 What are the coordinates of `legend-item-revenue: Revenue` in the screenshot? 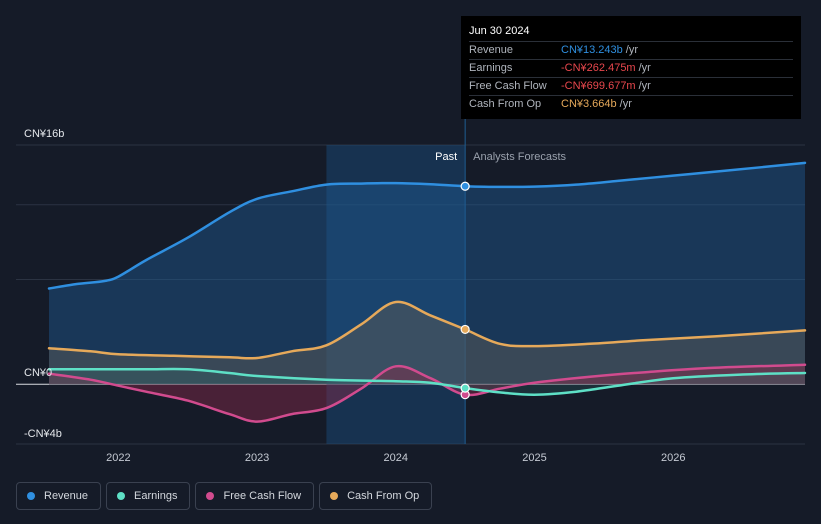 It's located at (59, 496).